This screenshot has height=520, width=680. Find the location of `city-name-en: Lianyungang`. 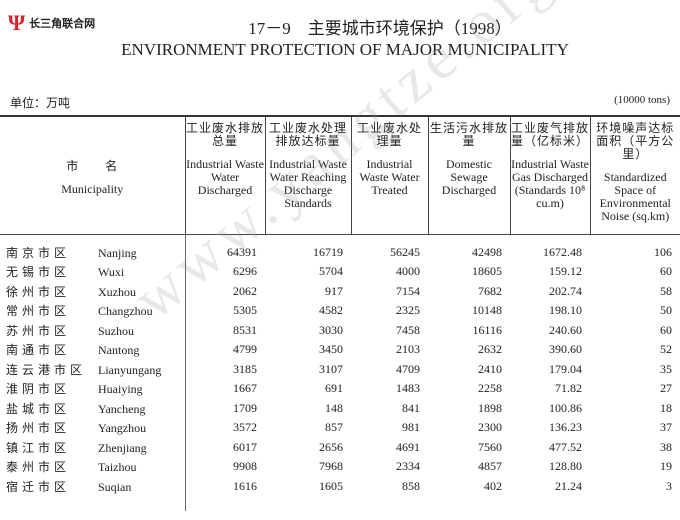

city-name-en: Lianyungang is located at coordinates (130, 369).